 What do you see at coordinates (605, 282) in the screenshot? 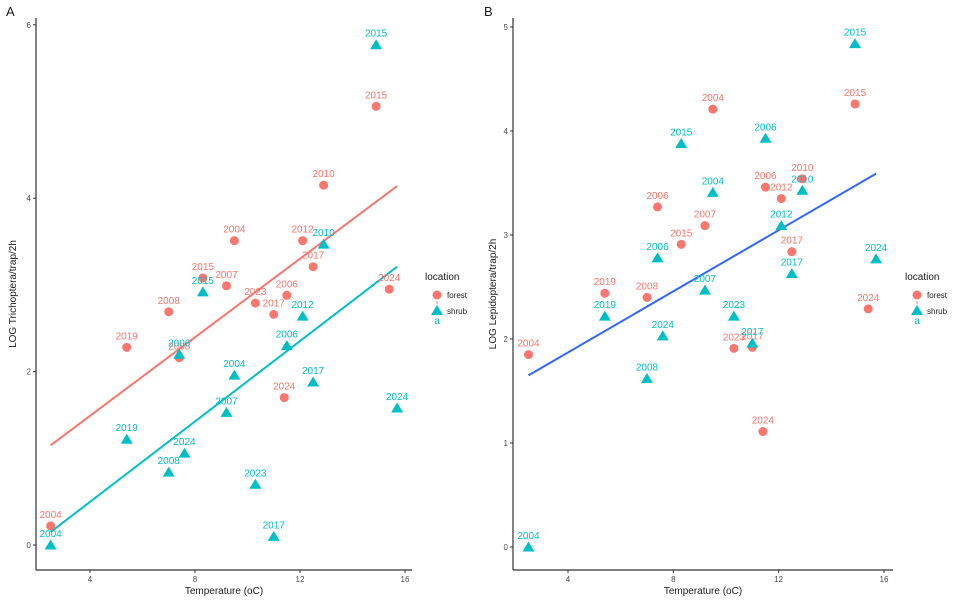
I see `point-label-forest: 2019` at bounding box center [605, 282].